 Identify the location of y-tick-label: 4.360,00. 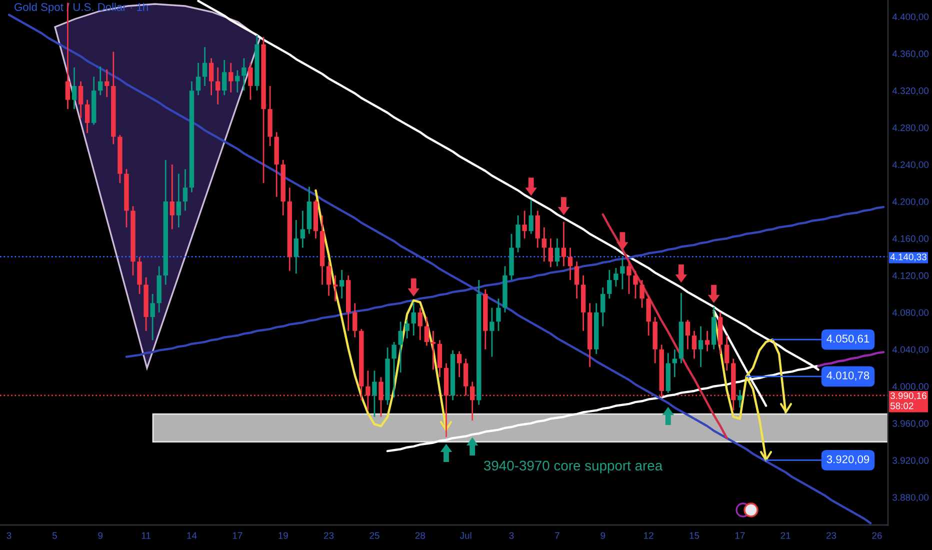
(910, 54).